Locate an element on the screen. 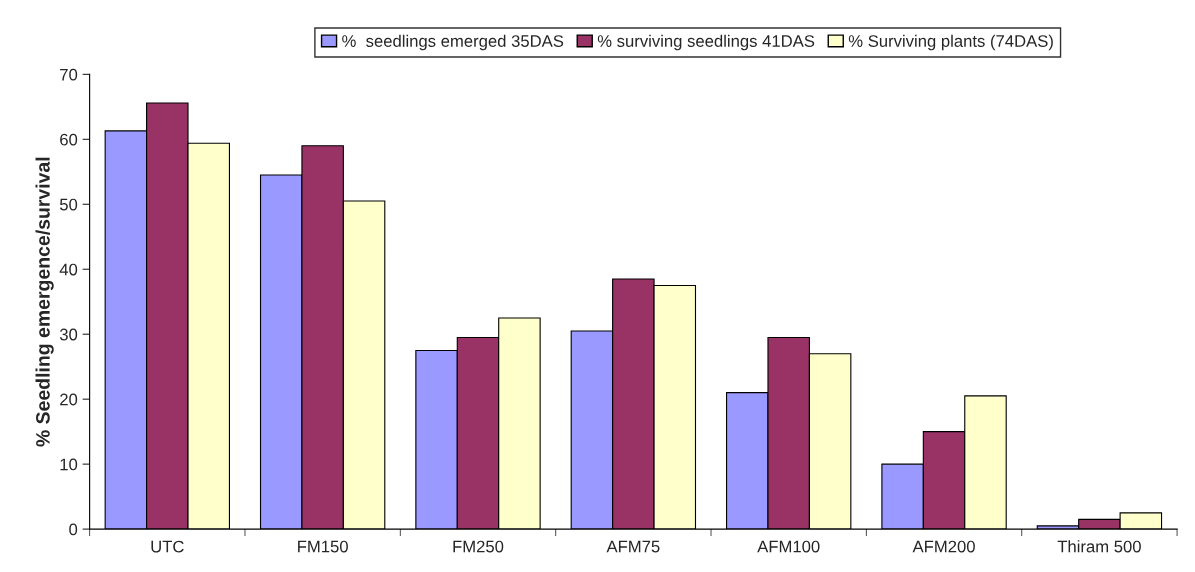  y-tick-label: 0 is located at coordinates (73, 529).